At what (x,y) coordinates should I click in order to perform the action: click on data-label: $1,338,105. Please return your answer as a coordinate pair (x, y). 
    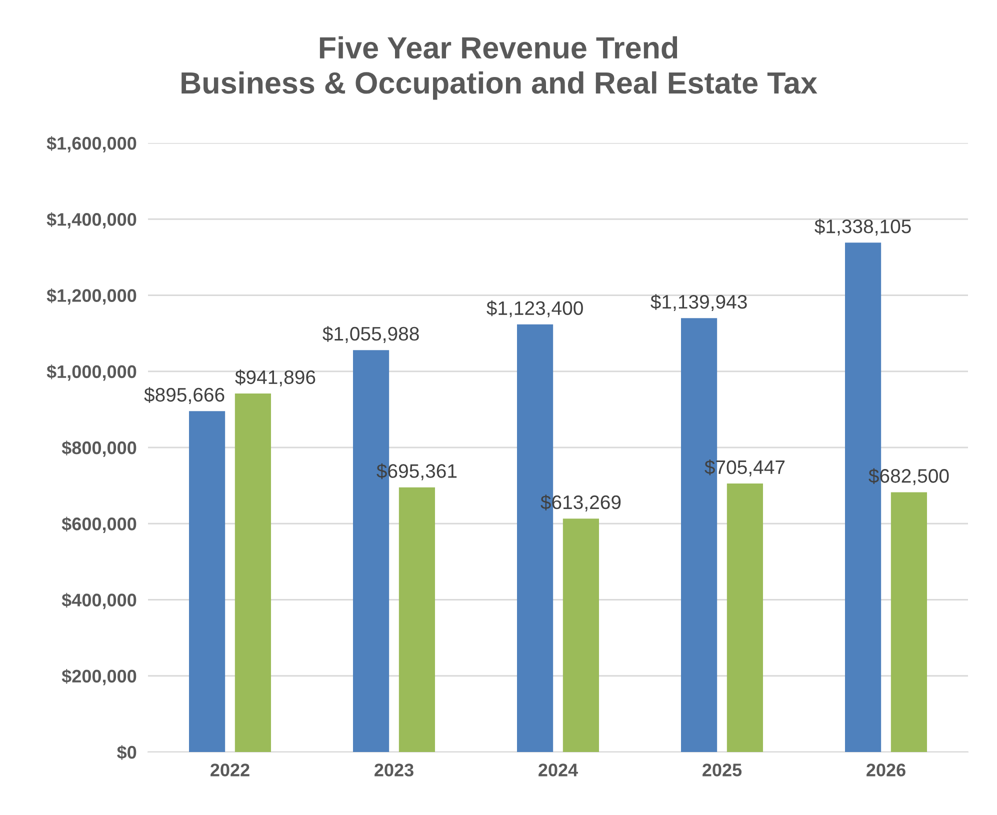
    Looking at the image, I should click on (862, 227).